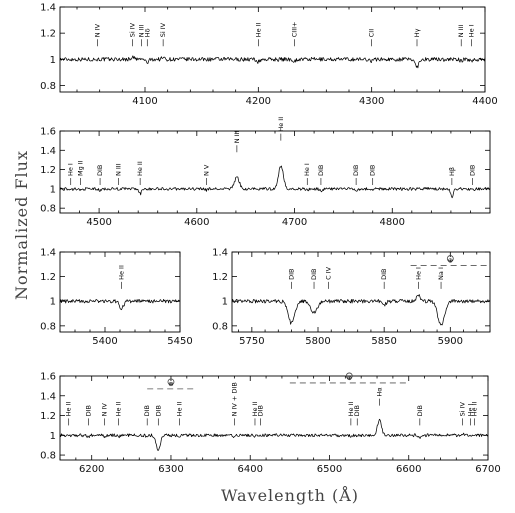  What do you see at coordinates (116, 298) in the screenshot?
I see `panel-3: 5400 5450 0.8 1 1.2 1.4 He II` at bounding box center [116, 298].